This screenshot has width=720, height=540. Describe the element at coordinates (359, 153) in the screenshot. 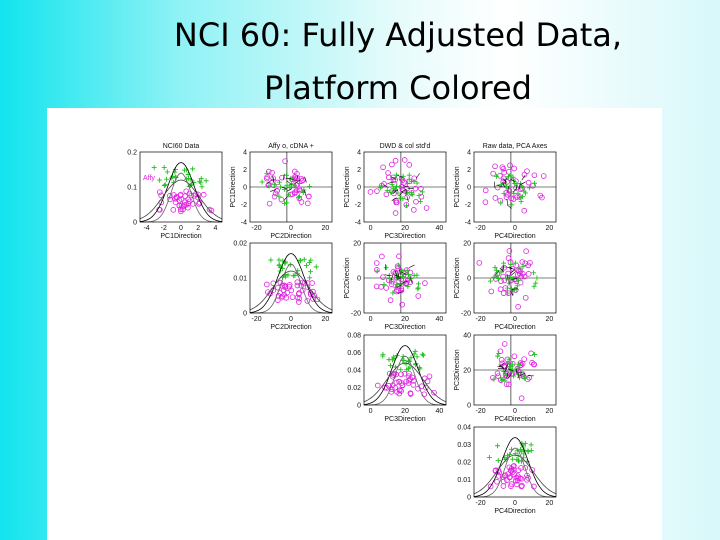

I see `y-tick-label: 4` at that location.